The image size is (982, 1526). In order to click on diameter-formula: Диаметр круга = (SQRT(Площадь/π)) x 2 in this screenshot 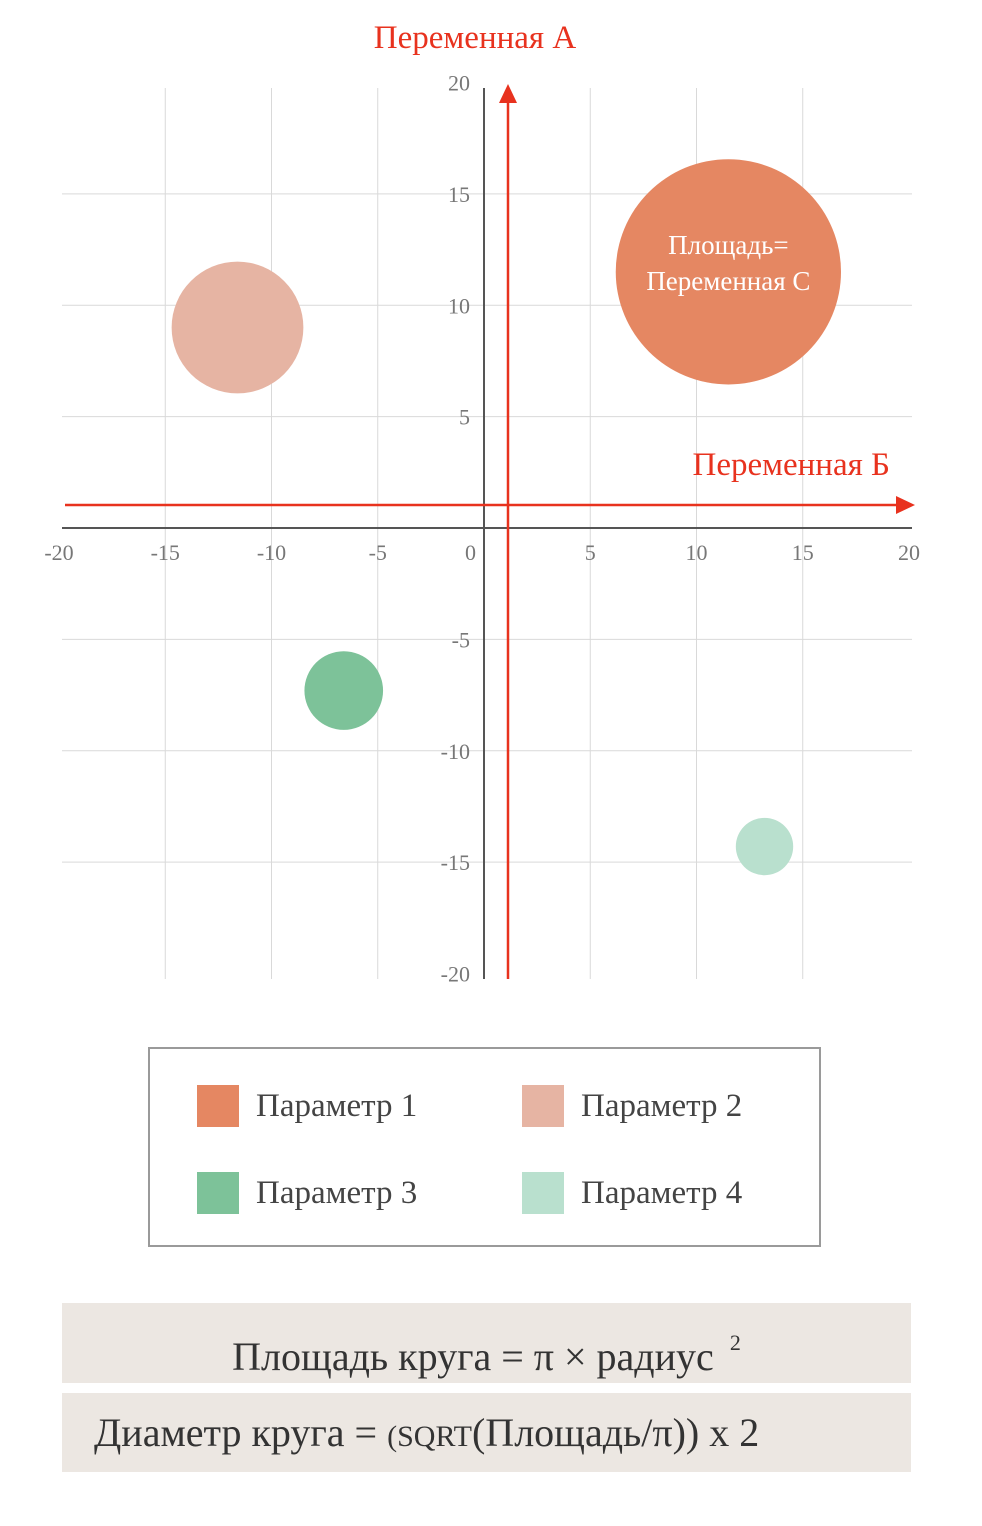, I will do `click(486, 1432)`.